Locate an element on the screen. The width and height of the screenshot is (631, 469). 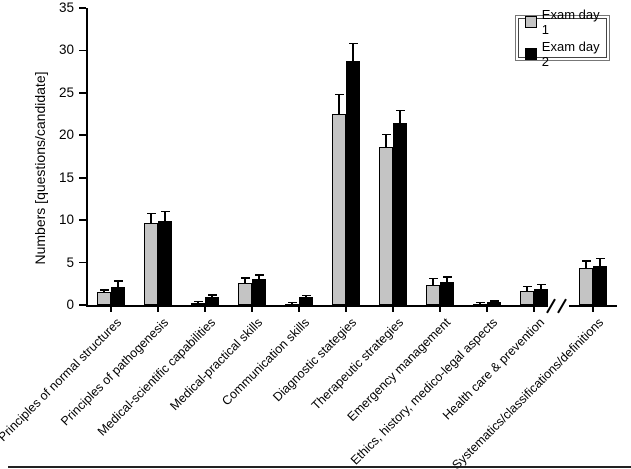
x-category-label: Diagnostic stategies is located at coordinates (315, 360).